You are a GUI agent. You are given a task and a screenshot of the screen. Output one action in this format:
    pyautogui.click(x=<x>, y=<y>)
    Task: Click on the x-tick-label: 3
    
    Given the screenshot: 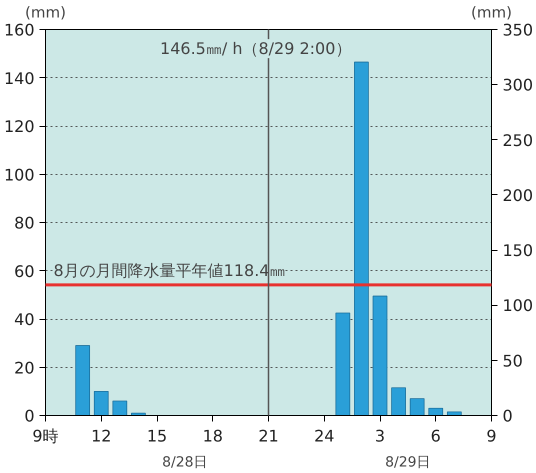 What is the action you would take?
    pyautogui.click(x=380, y=436)
    